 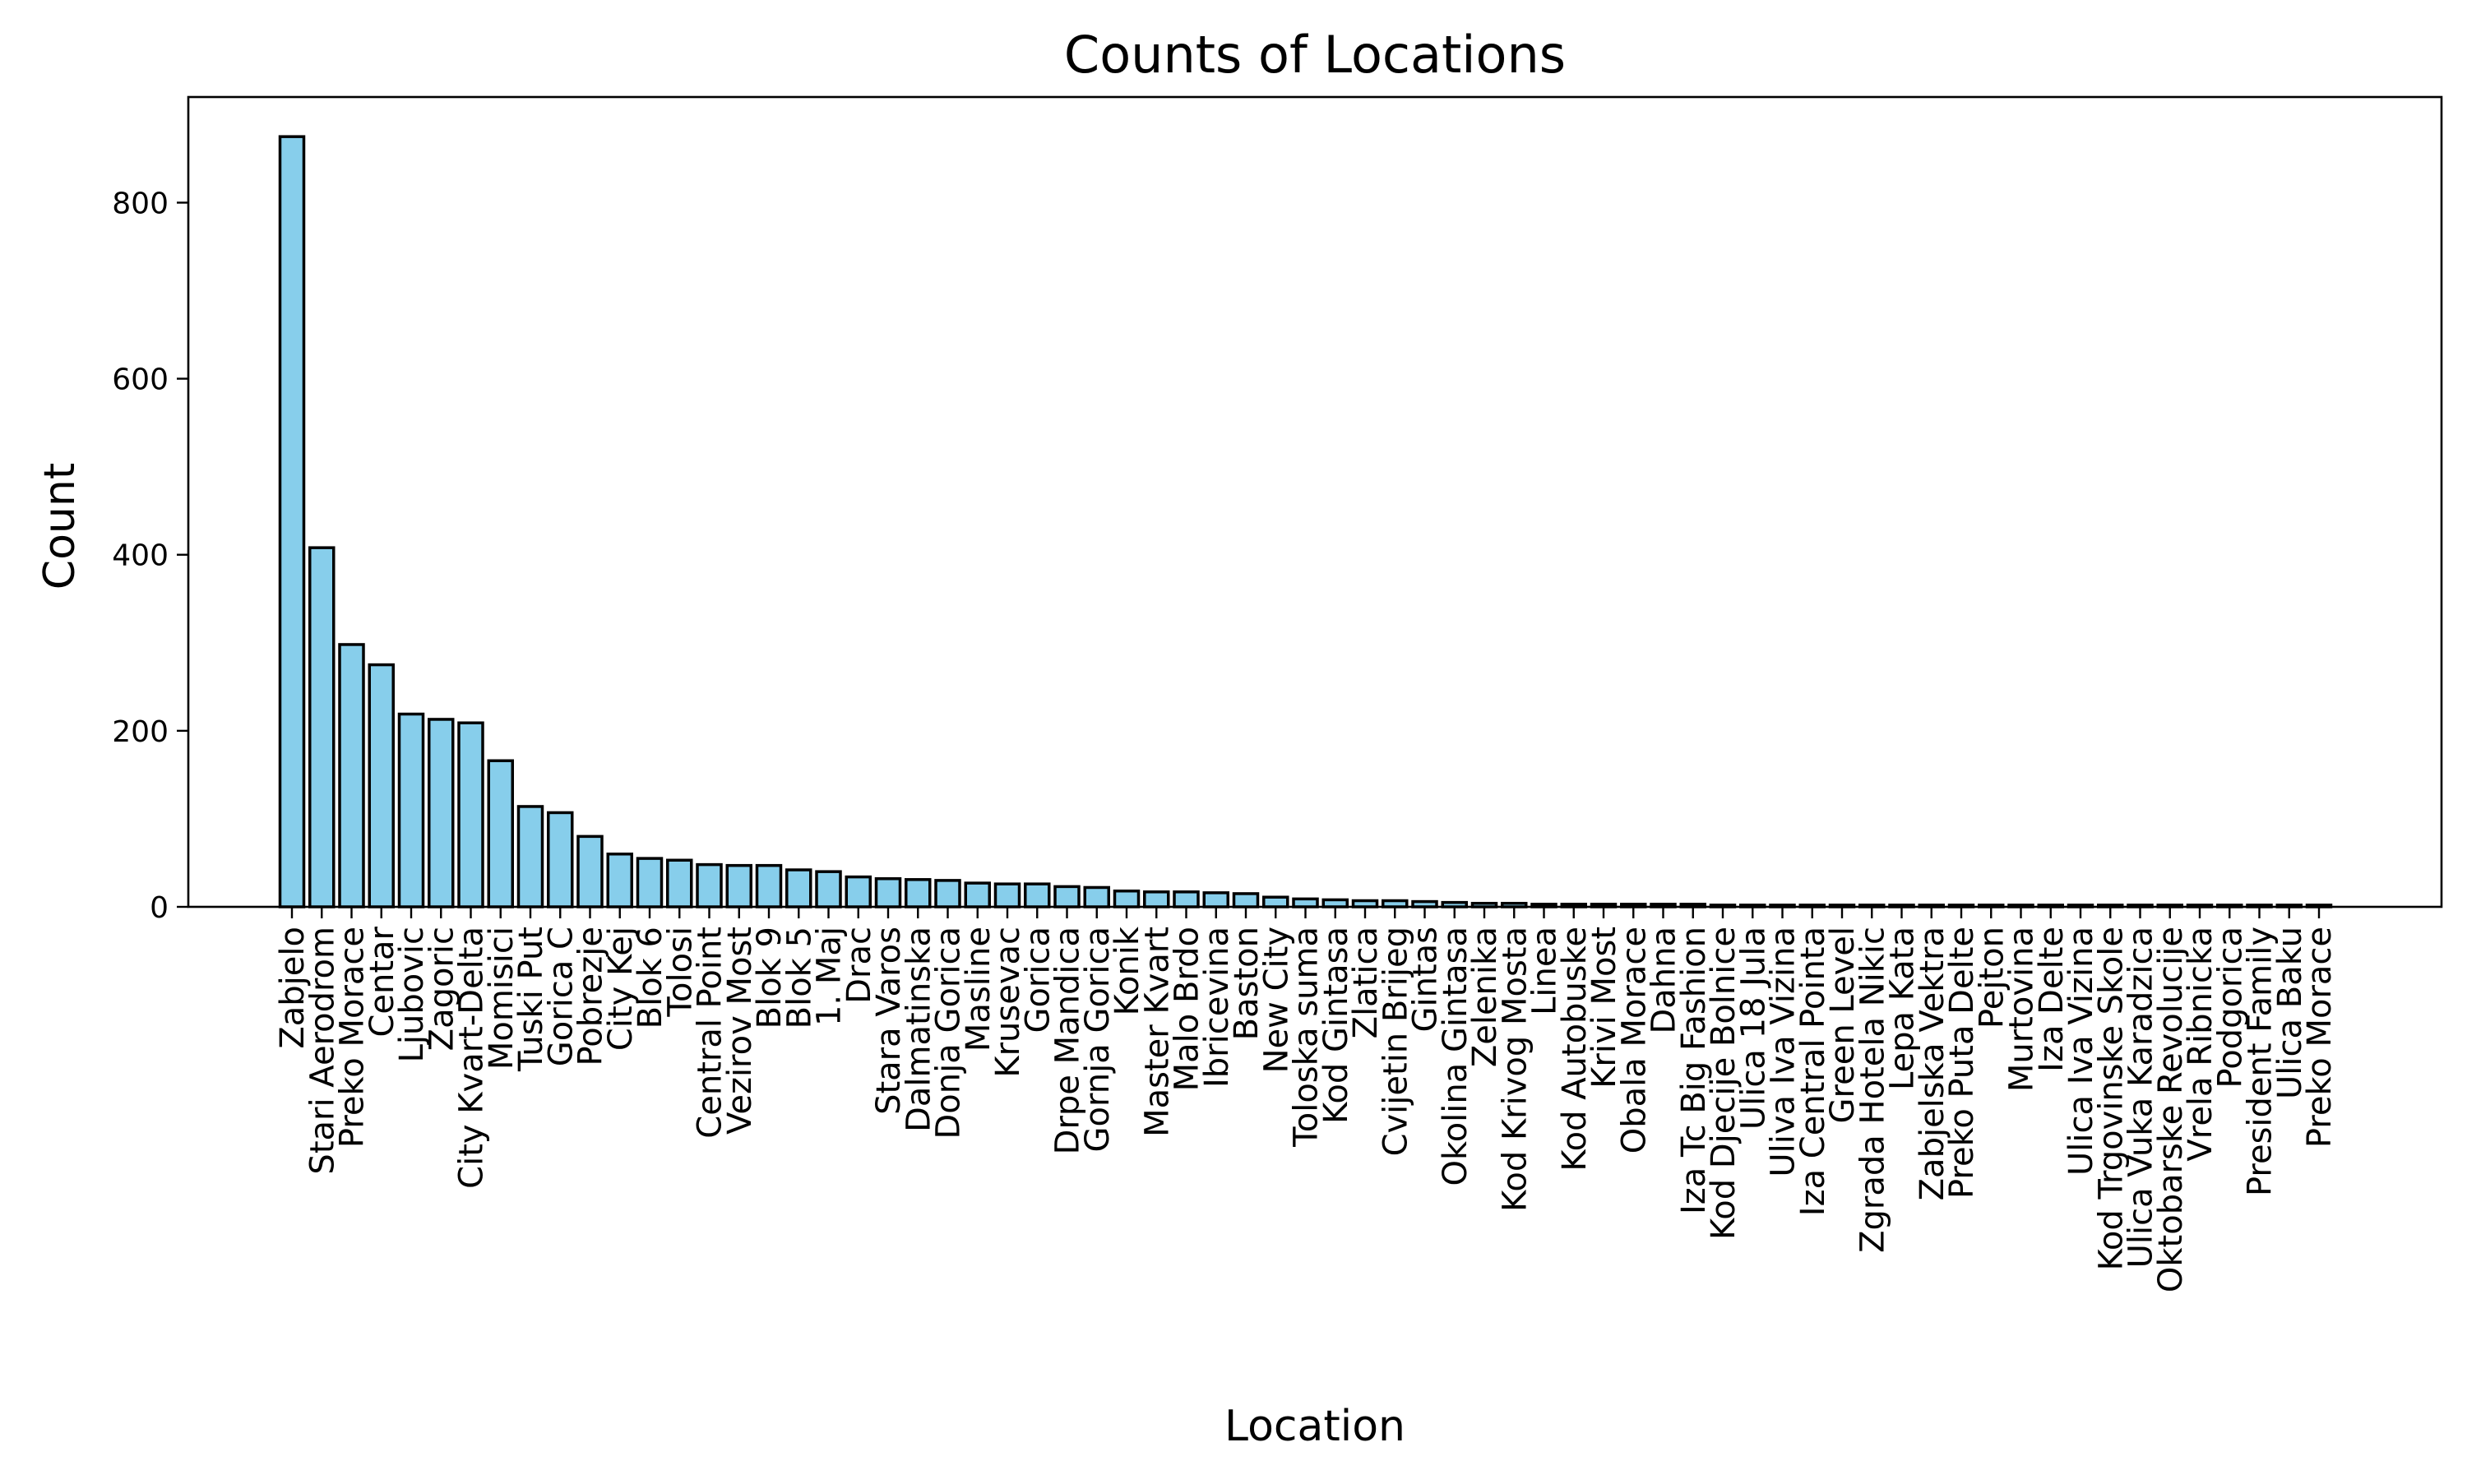 I want to click on x-tick-label: Oktobarske Revolucije, so click(x=2171, y=1110).